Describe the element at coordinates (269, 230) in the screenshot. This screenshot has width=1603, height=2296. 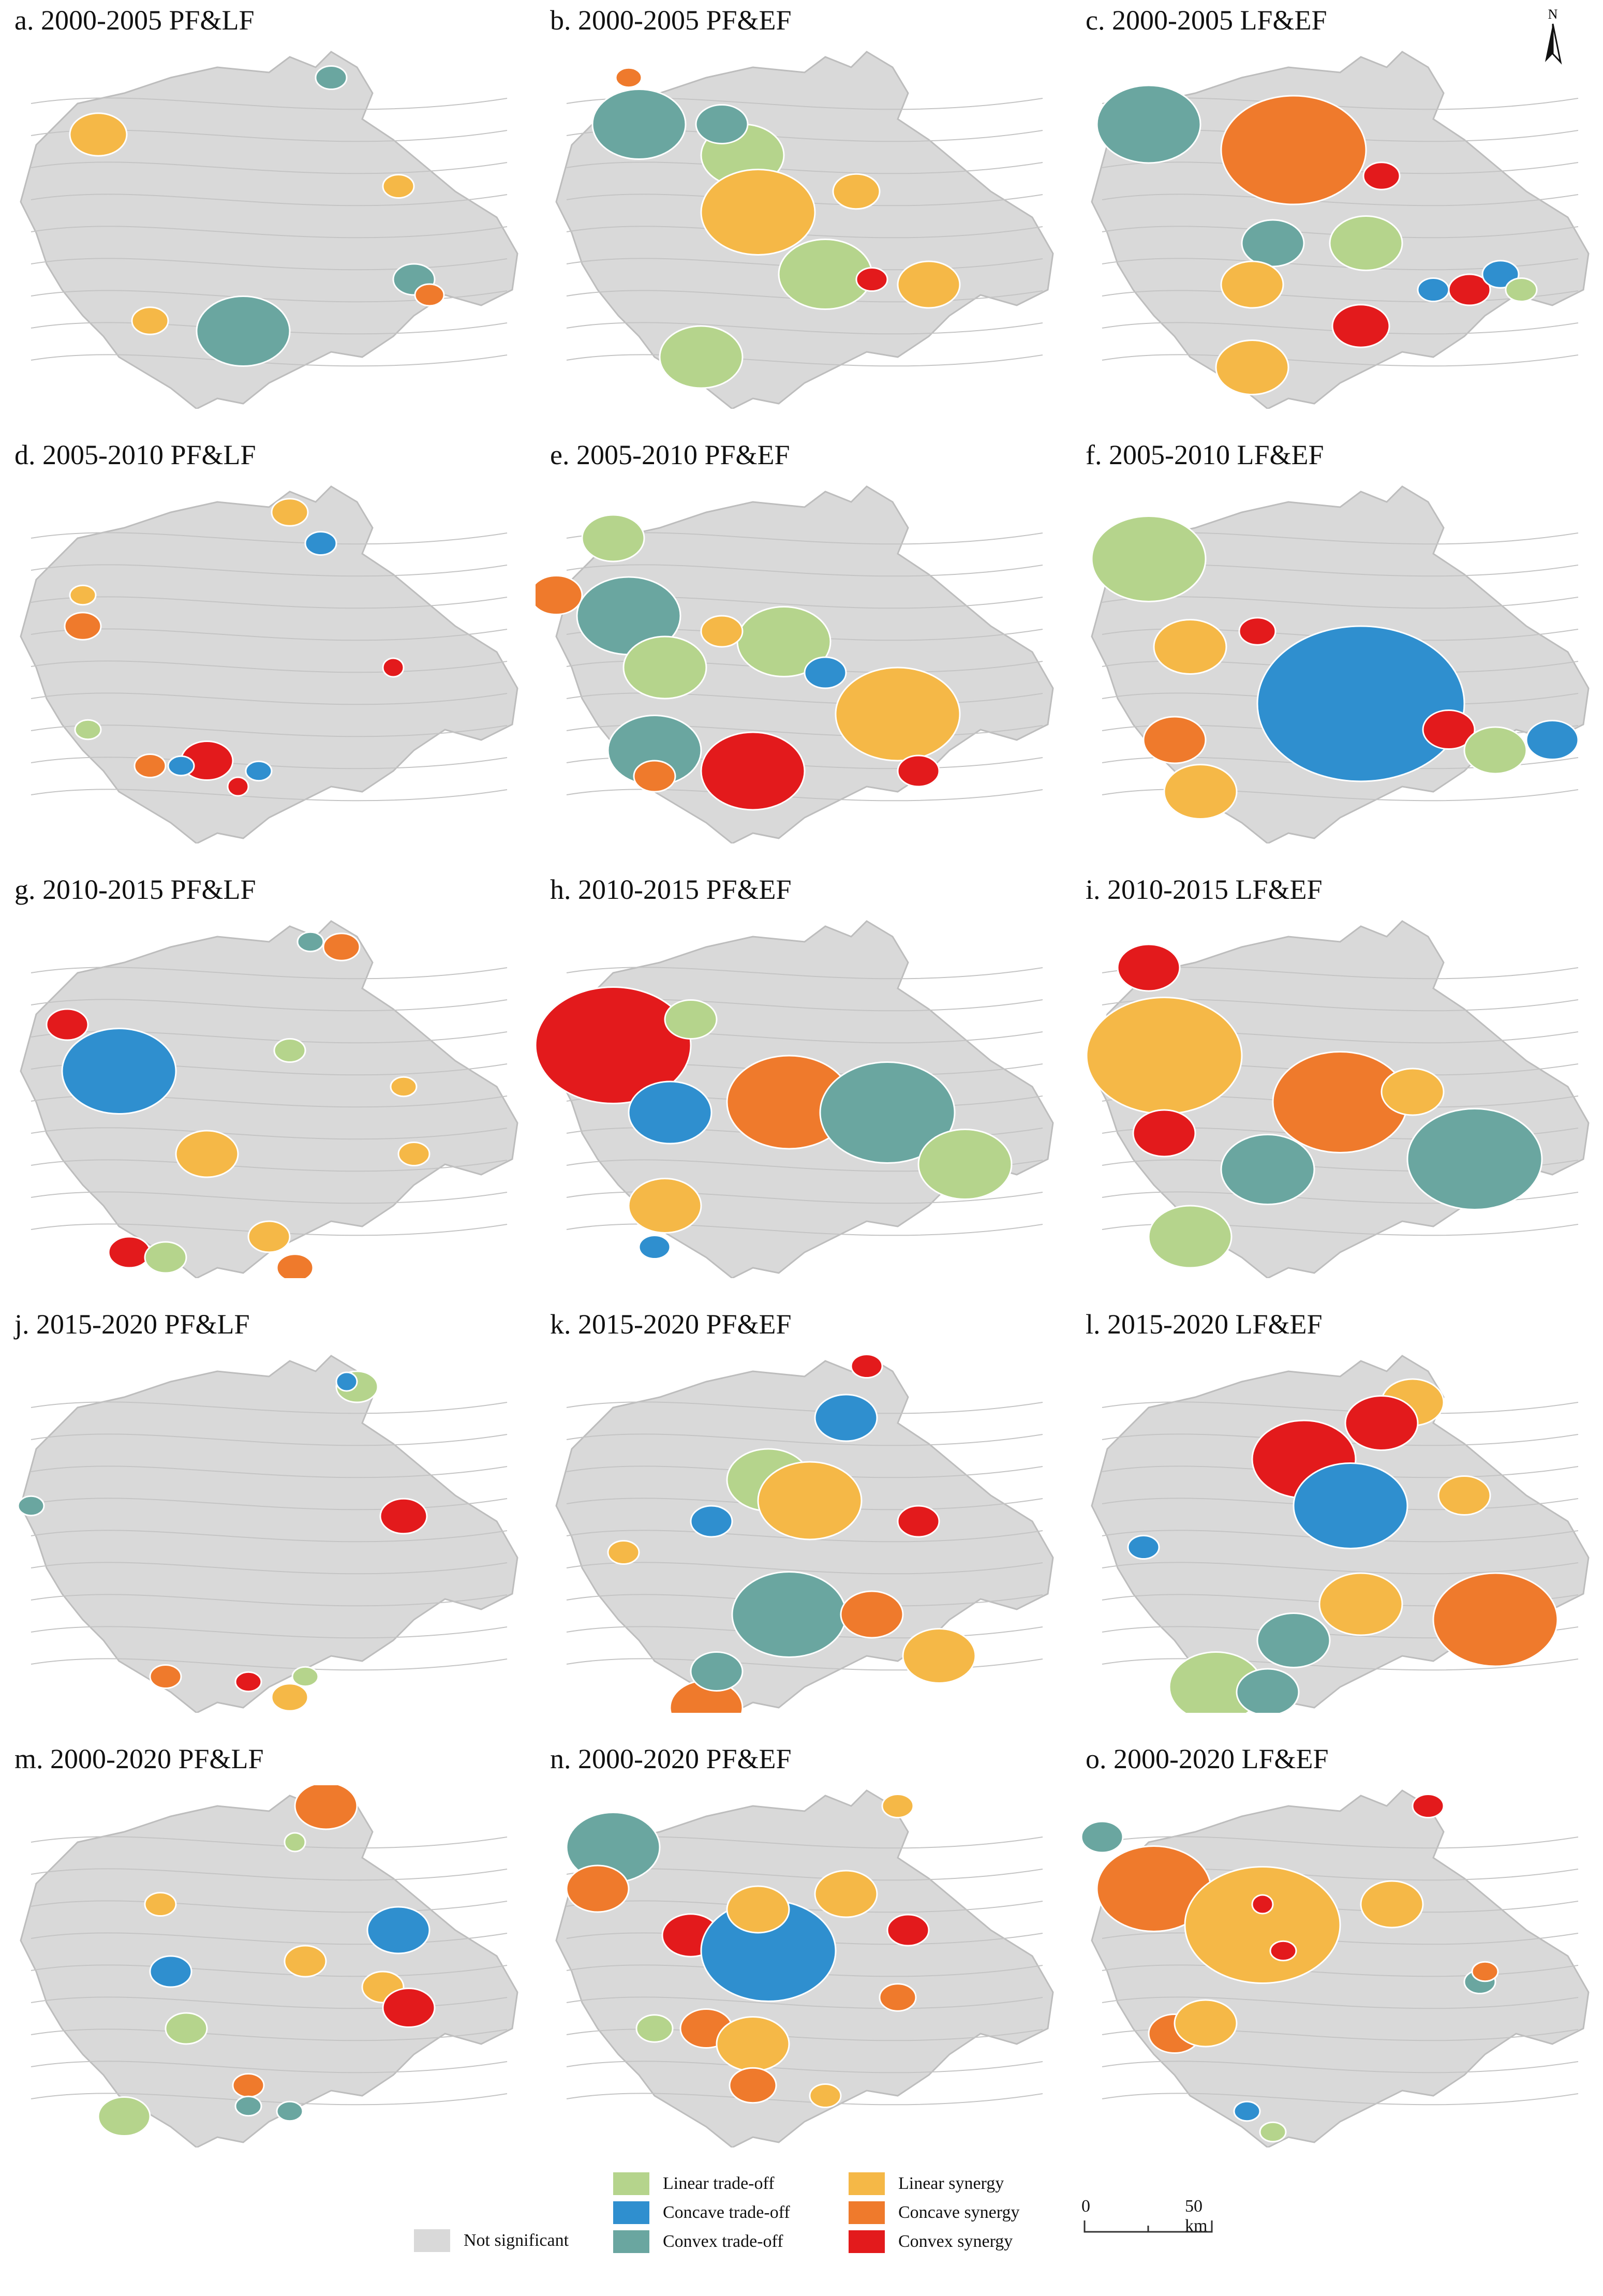
I see `panel-a-map` at that location.